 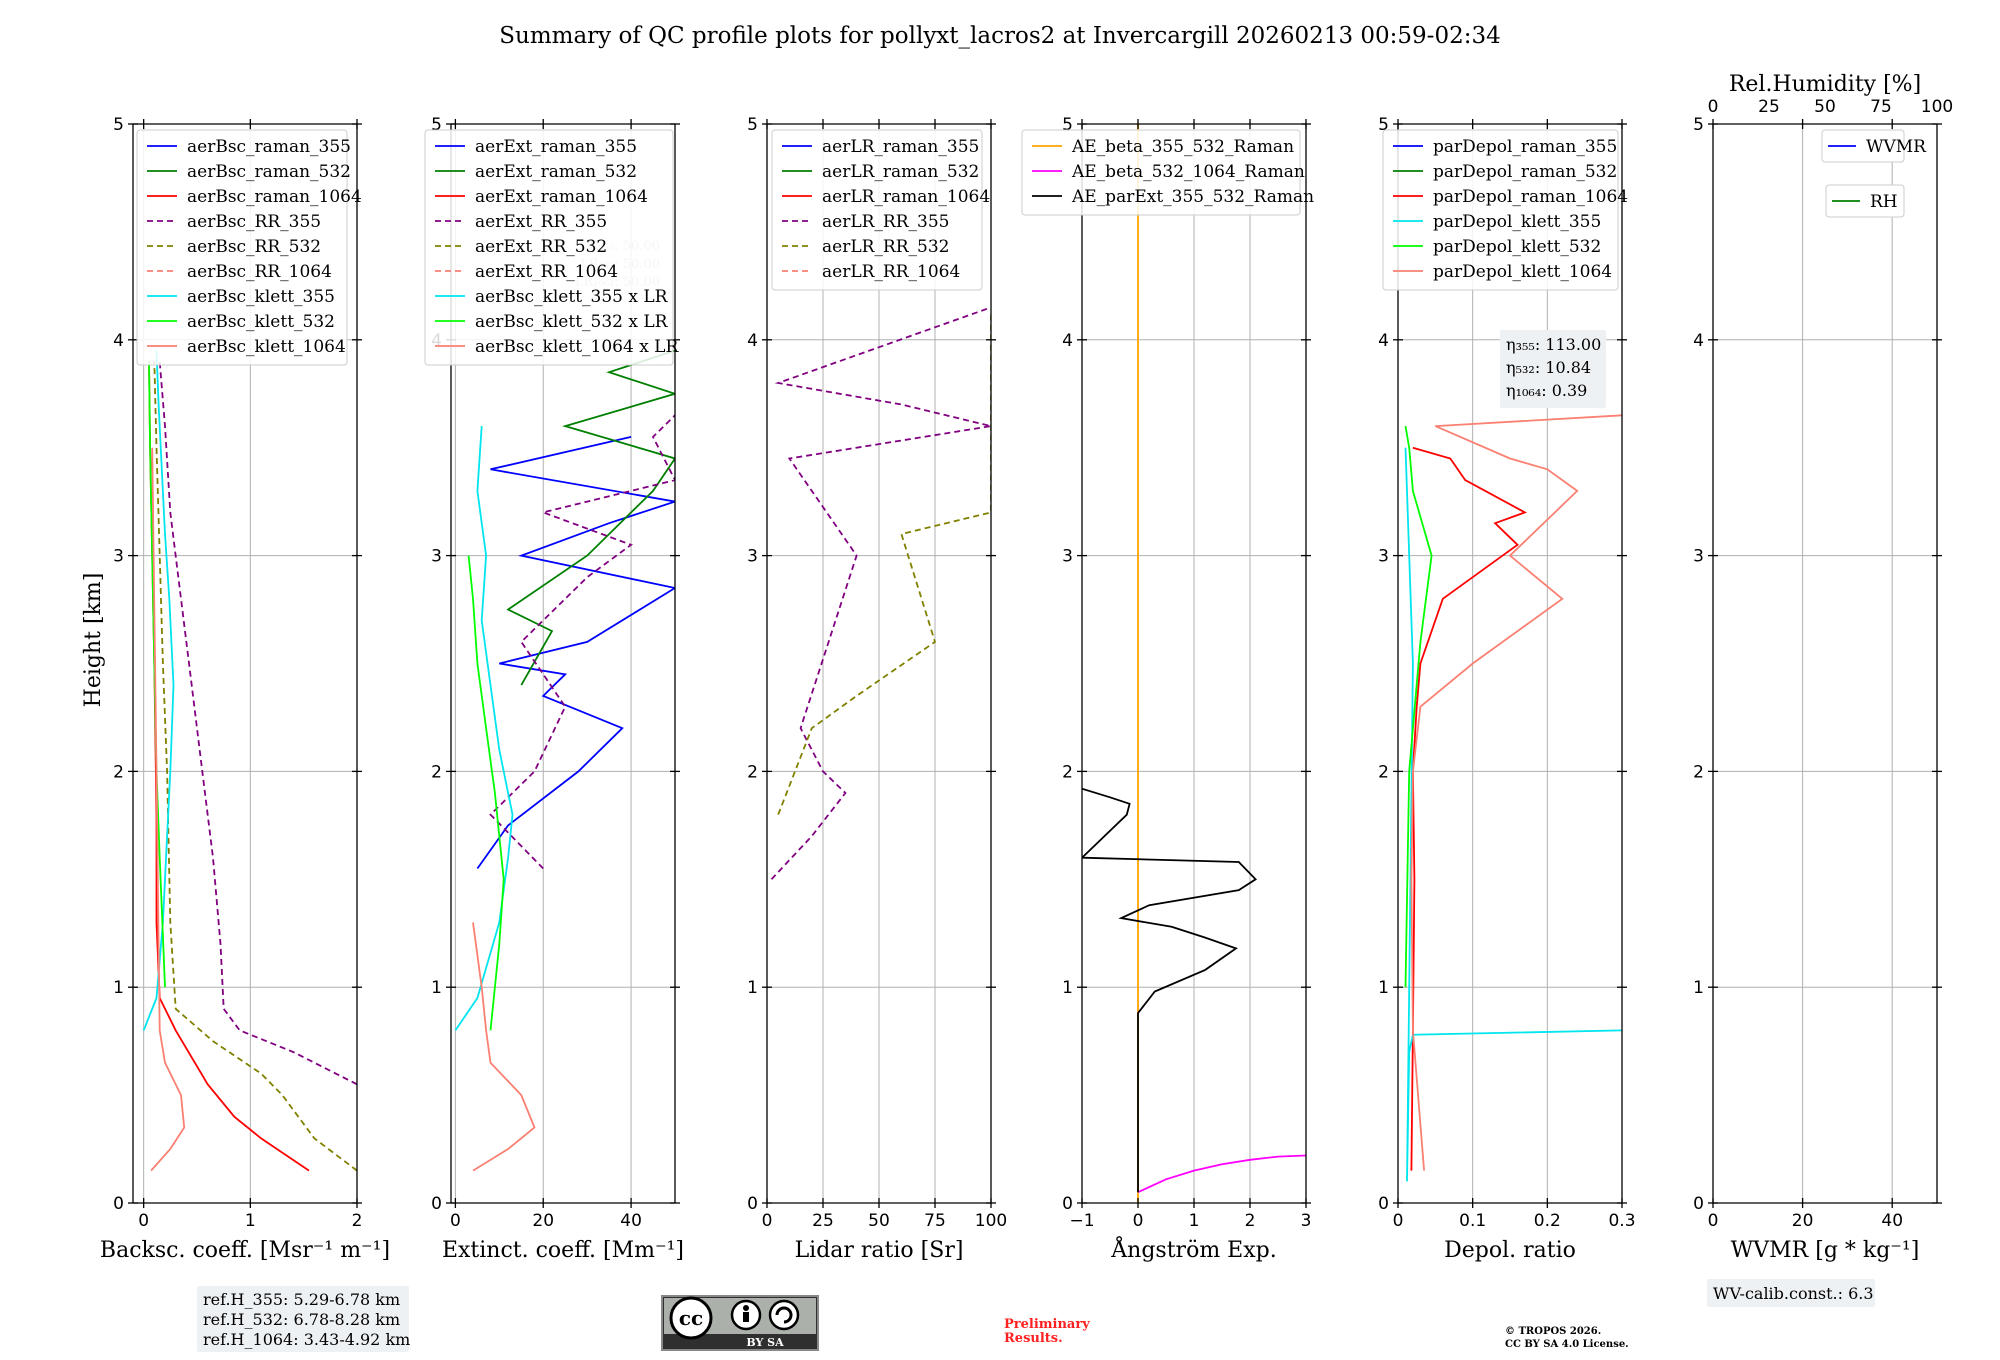 I want to click on legend-label: parDepol_raman_532, so click(x=1525, y=172).